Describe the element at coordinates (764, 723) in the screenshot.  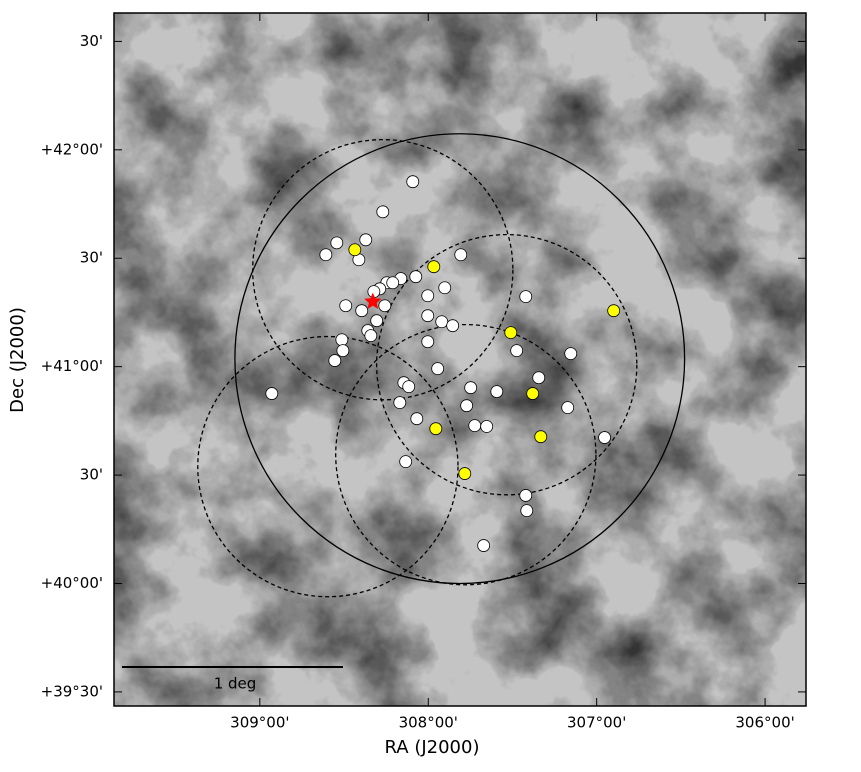
I see `x-tick-label: 306°00'` at that location.